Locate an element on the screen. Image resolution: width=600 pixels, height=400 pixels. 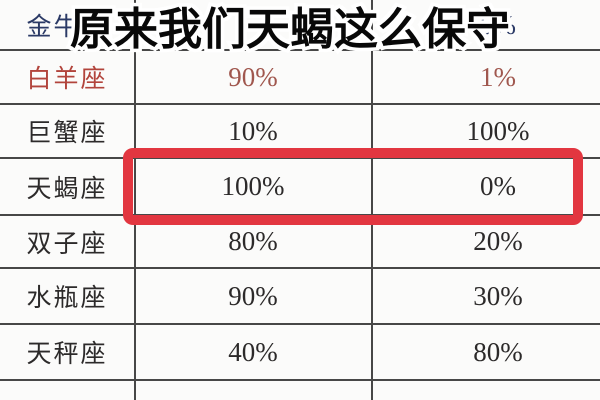
highlight-box is located at coordinates (353, 186).